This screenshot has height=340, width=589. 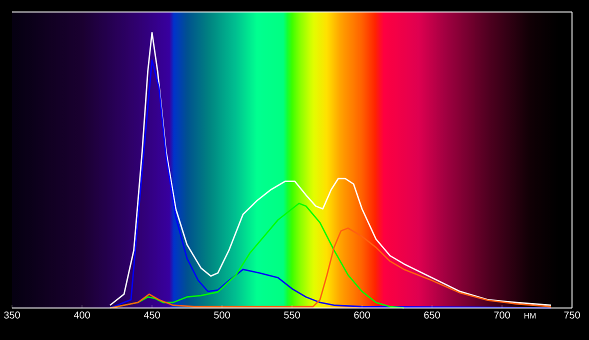 What do you see at coordinates (82, 315) in the screenshot?
I see `x-tick-label: 400` at bounding box center [82, 315].